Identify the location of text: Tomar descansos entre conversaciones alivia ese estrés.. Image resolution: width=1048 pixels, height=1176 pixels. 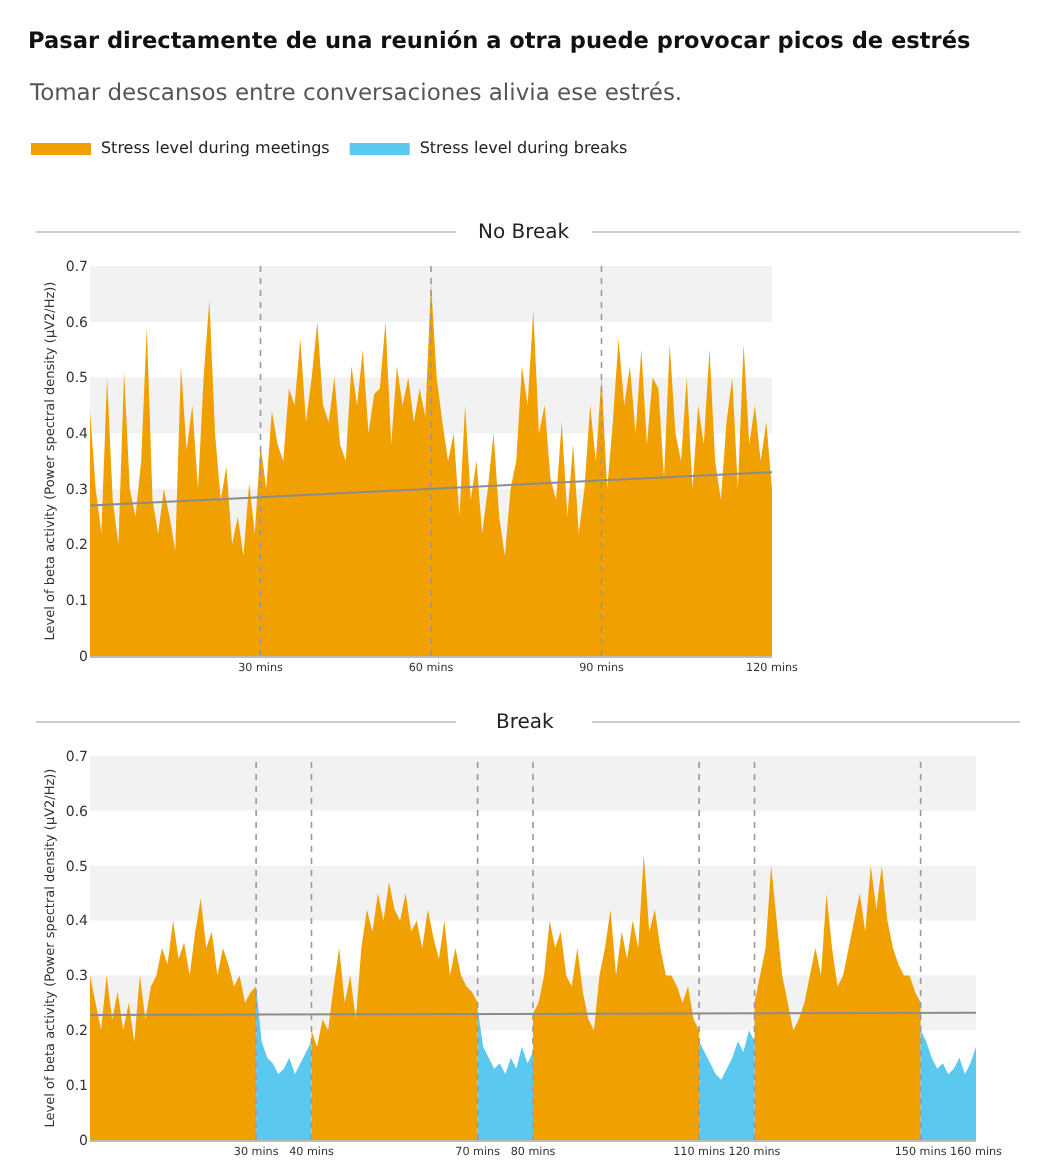
(355, 92).